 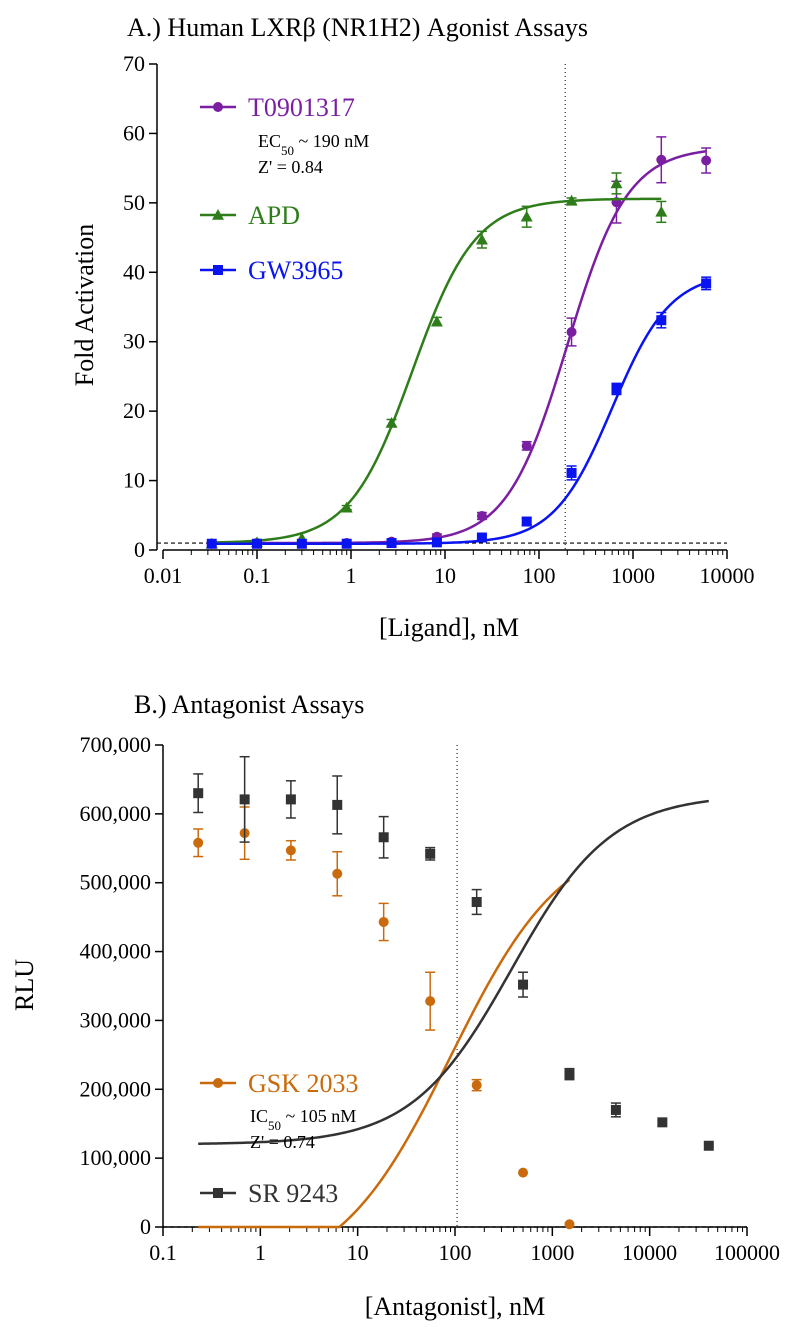 What do you see at coordinates (116, 951) in the screenshot?
I see `y-tick-label: 400,000` at bounding box center [116, 951].